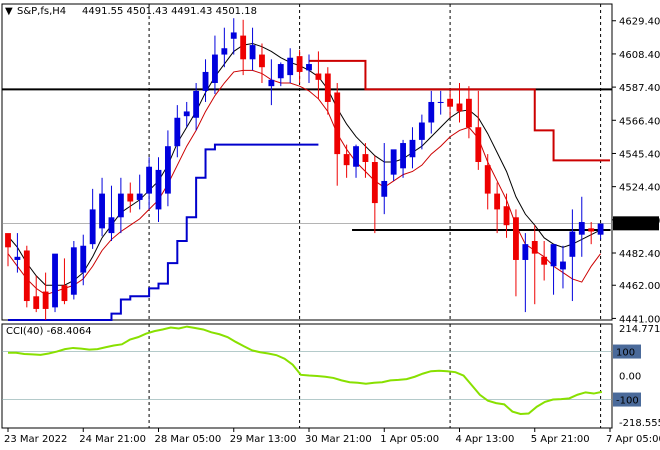 This screenshot has height=450, width=660. Describe the element at coordinates (639, 188) in the screenshot. I see `price-tick-label: 4524.40` at that location.